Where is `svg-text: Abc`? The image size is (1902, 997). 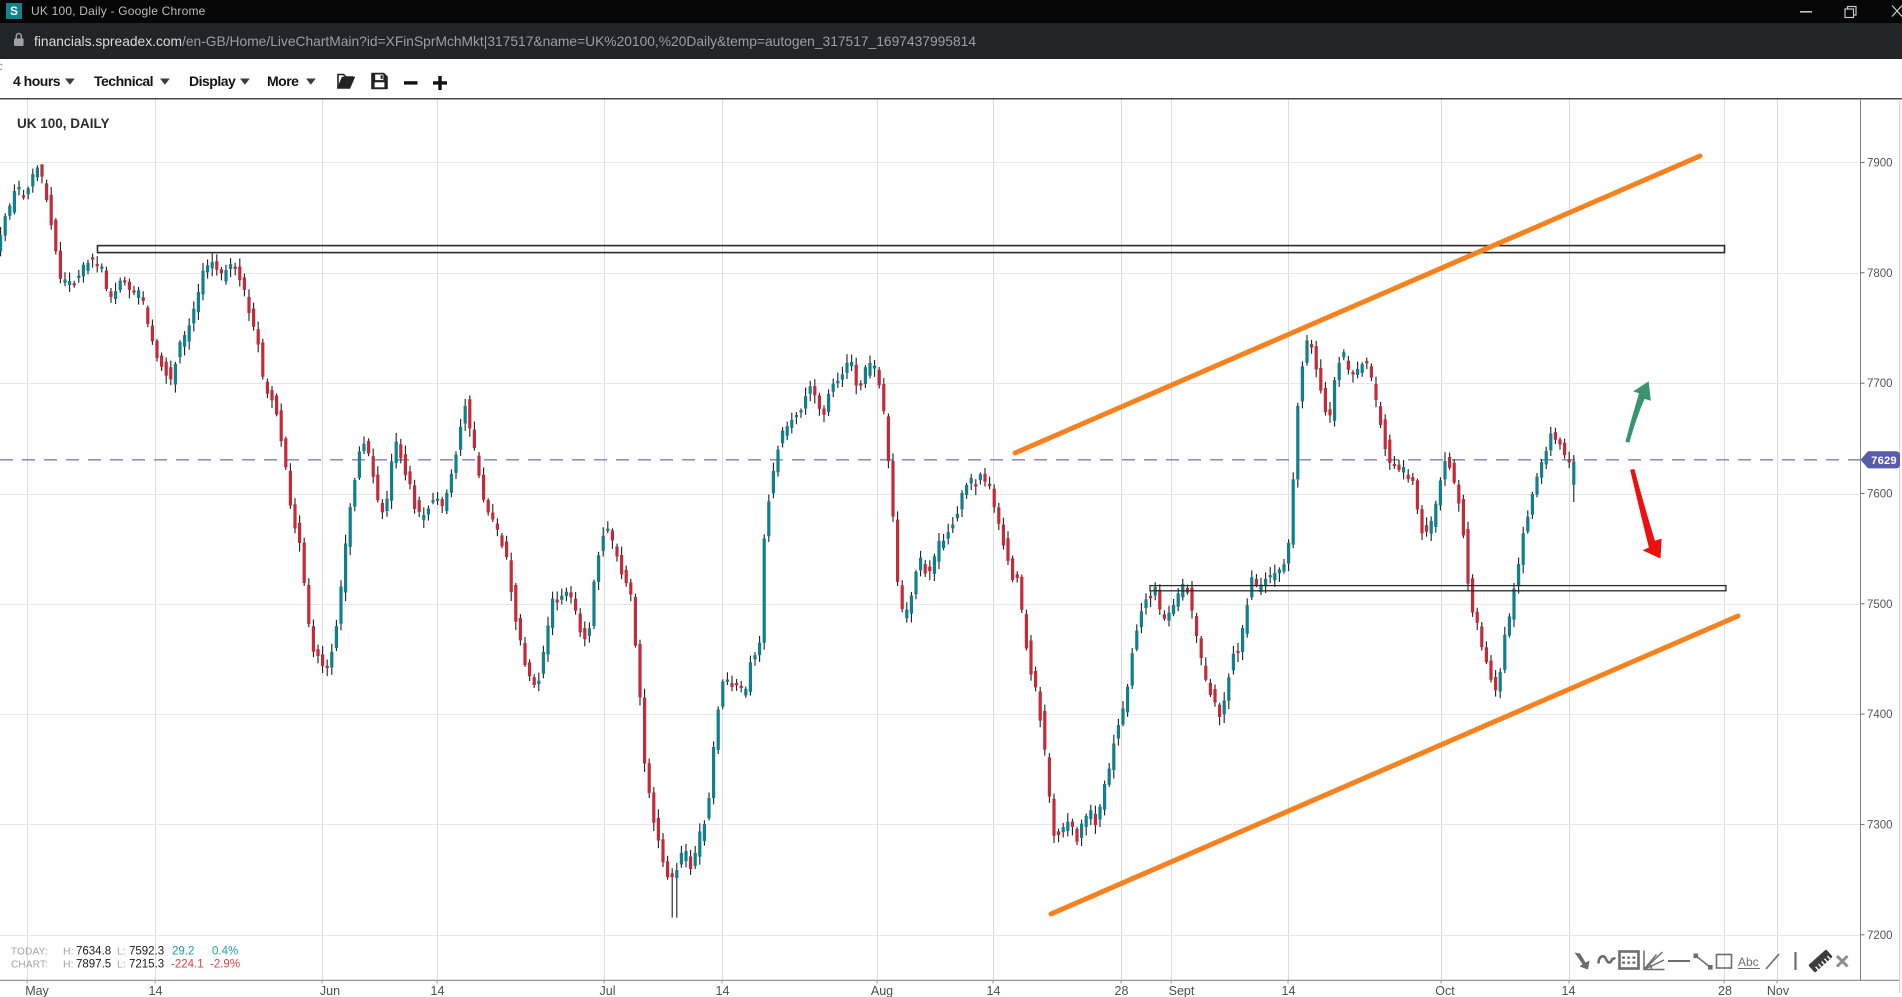
svg-text: Abc is located at coordinates (1748, 962).